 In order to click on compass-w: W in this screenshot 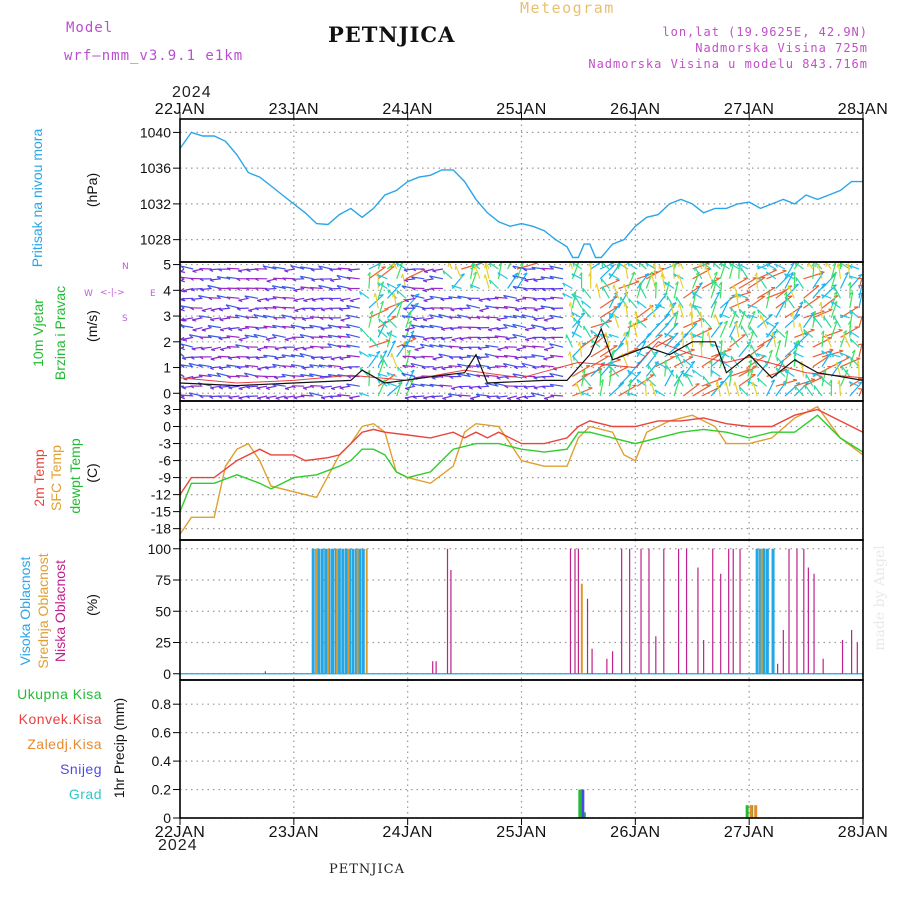, I will do `click(88, 294)`.